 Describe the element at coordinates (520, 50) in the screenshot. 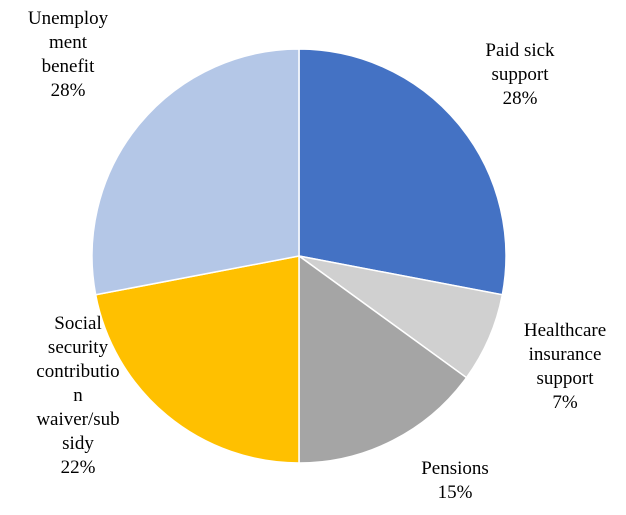

I see `slice-label-line: Paid sick` at that location.